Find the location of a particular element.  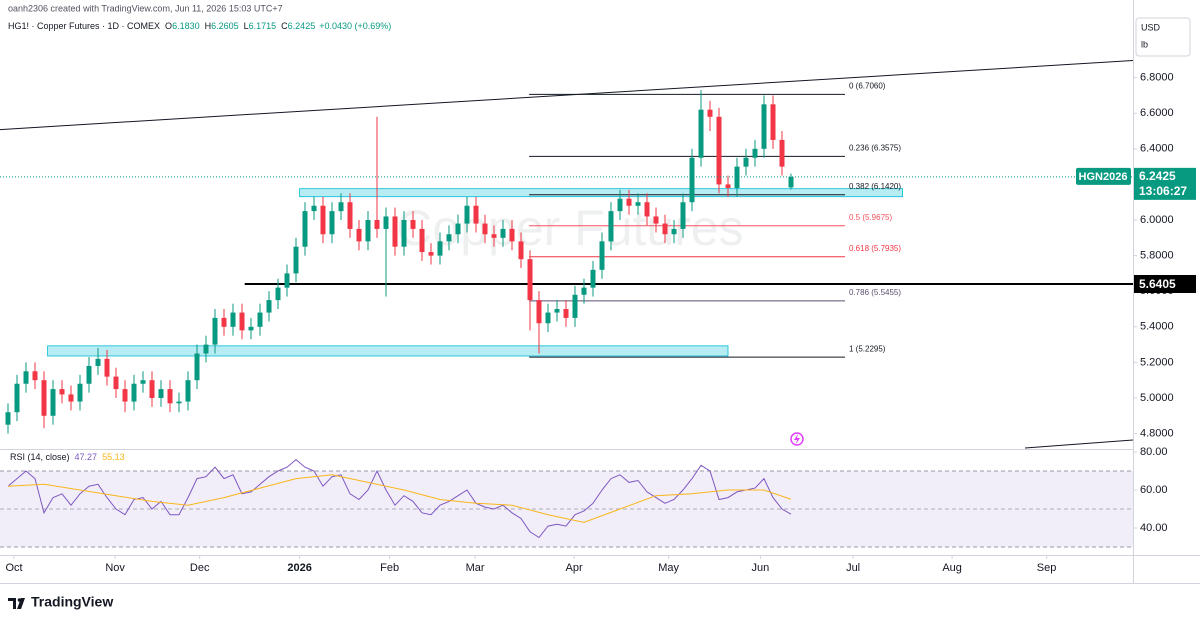

fib-label: 0 (6.7060) is located at coordinates (867, 85).